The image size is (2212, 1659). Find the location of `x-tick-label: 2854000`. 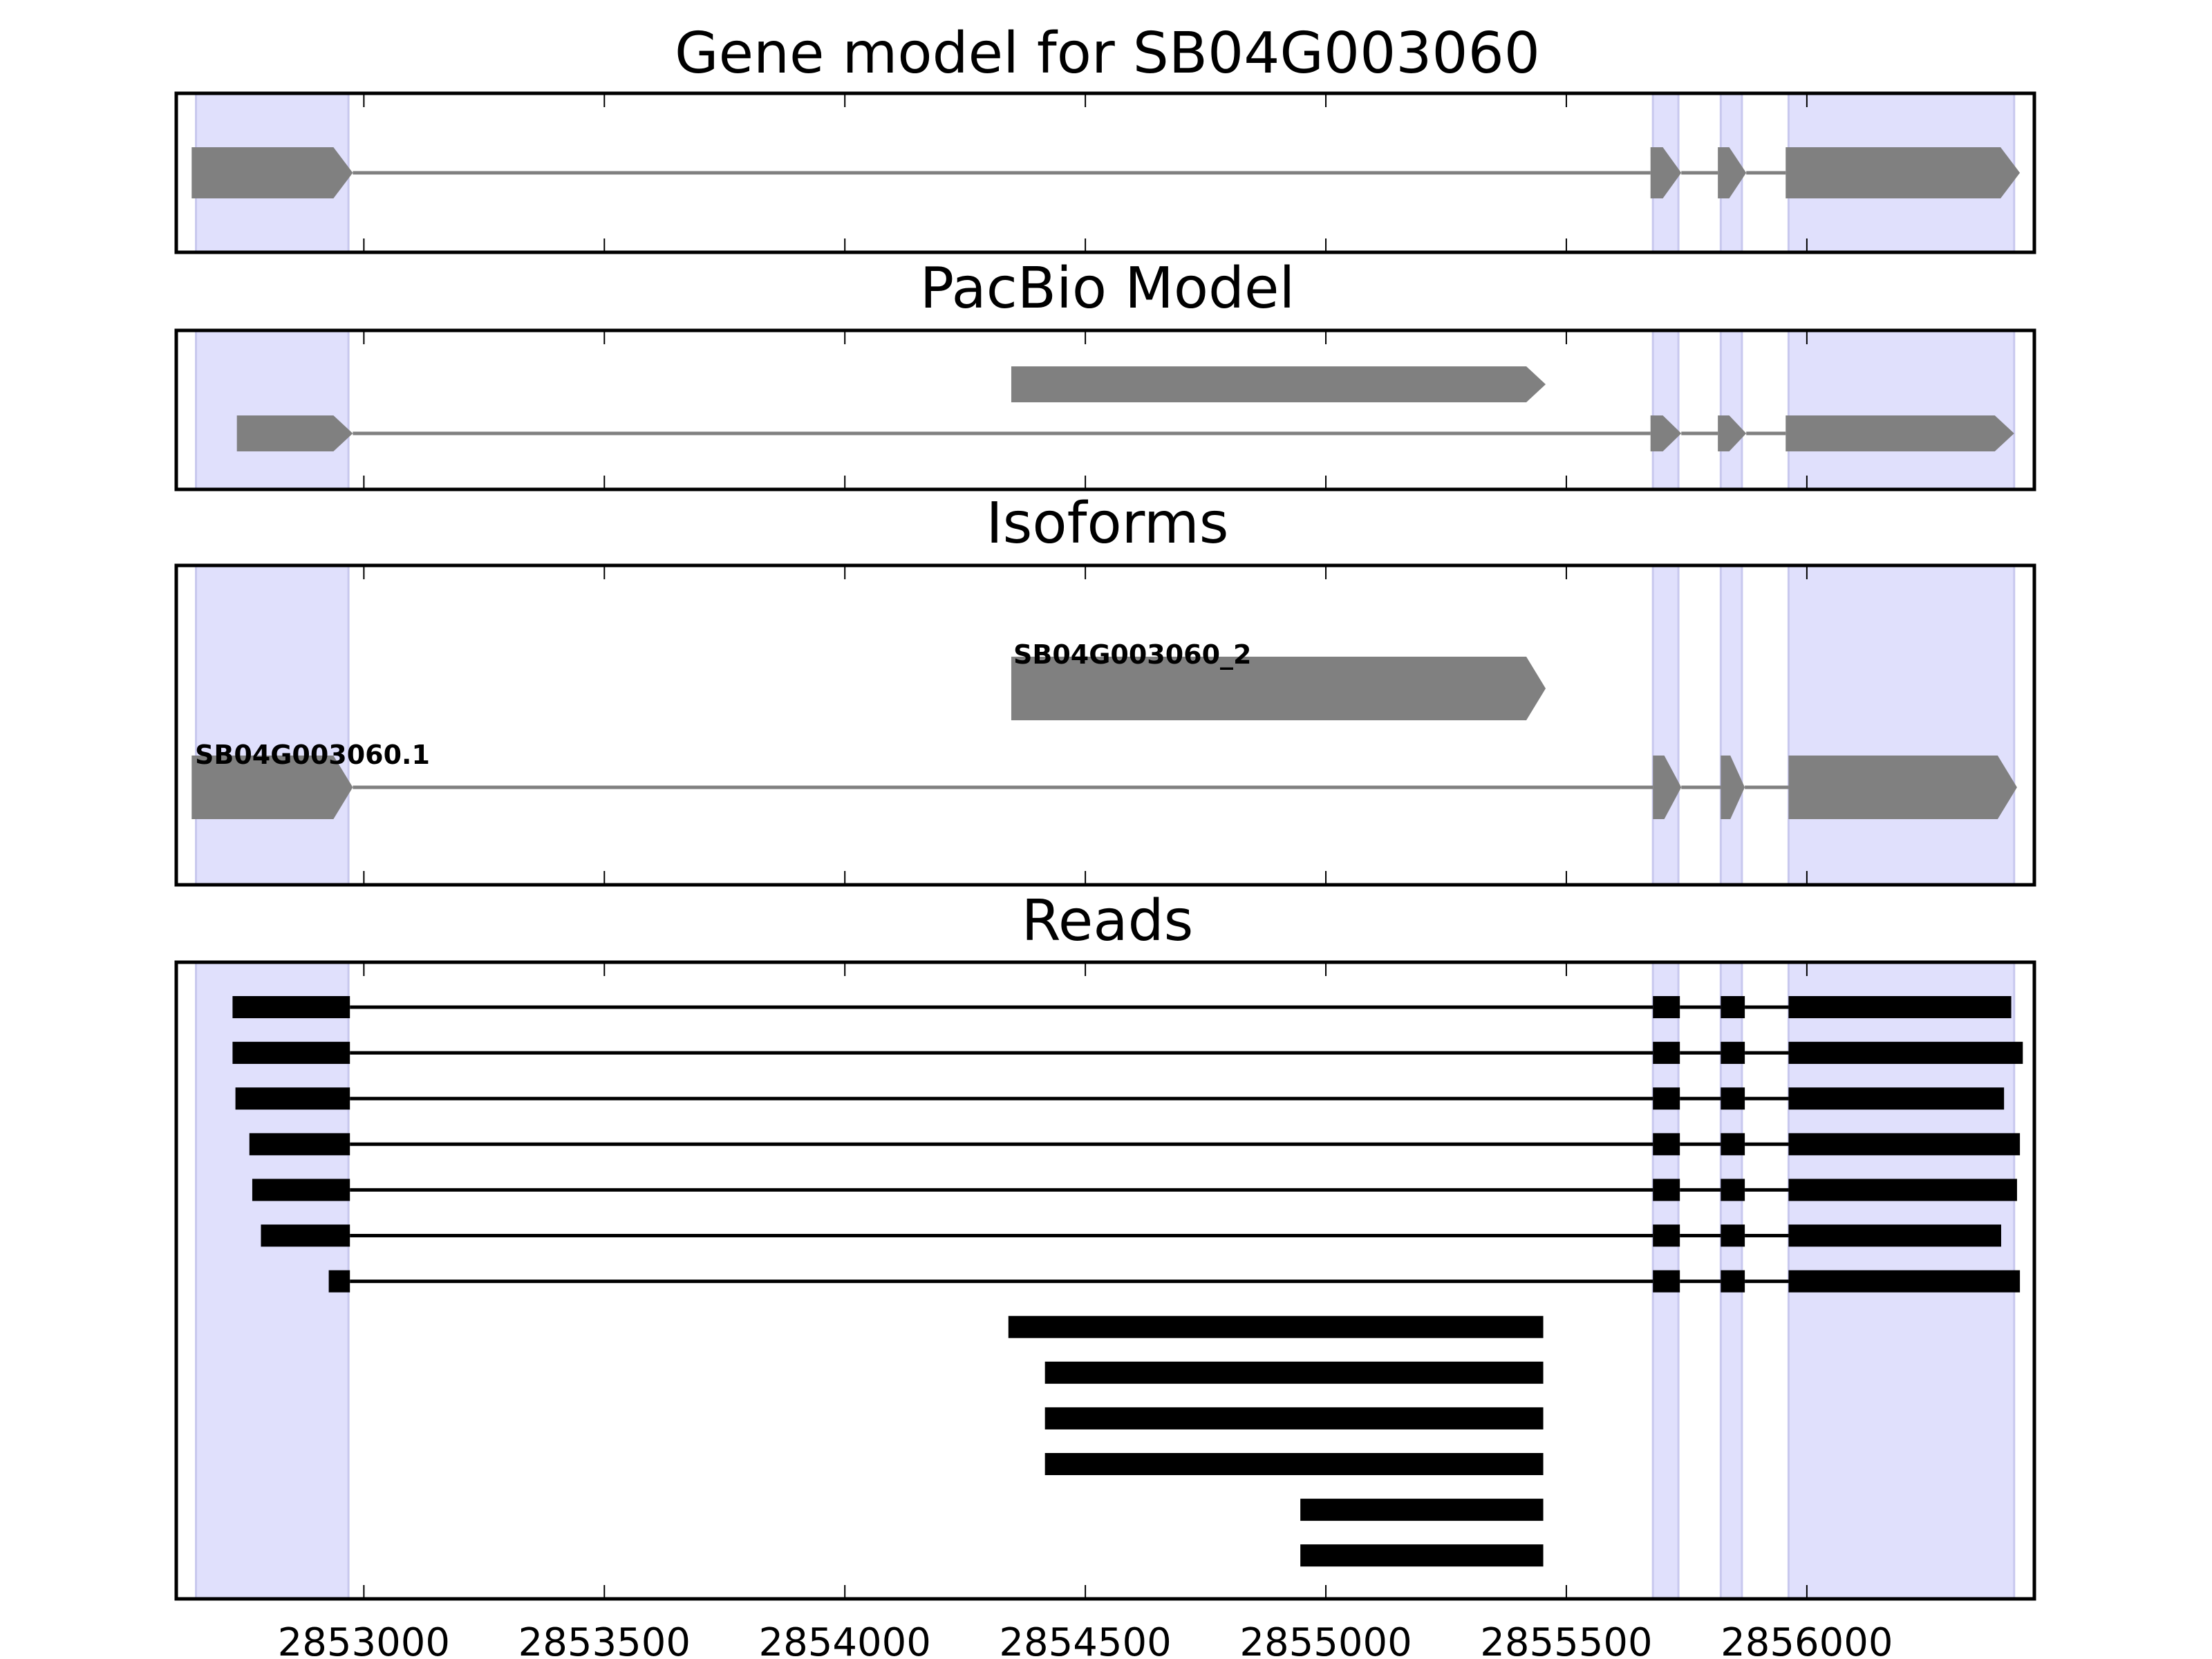

x-tick-label: 2854000 is located at coordinates (845, 1639).